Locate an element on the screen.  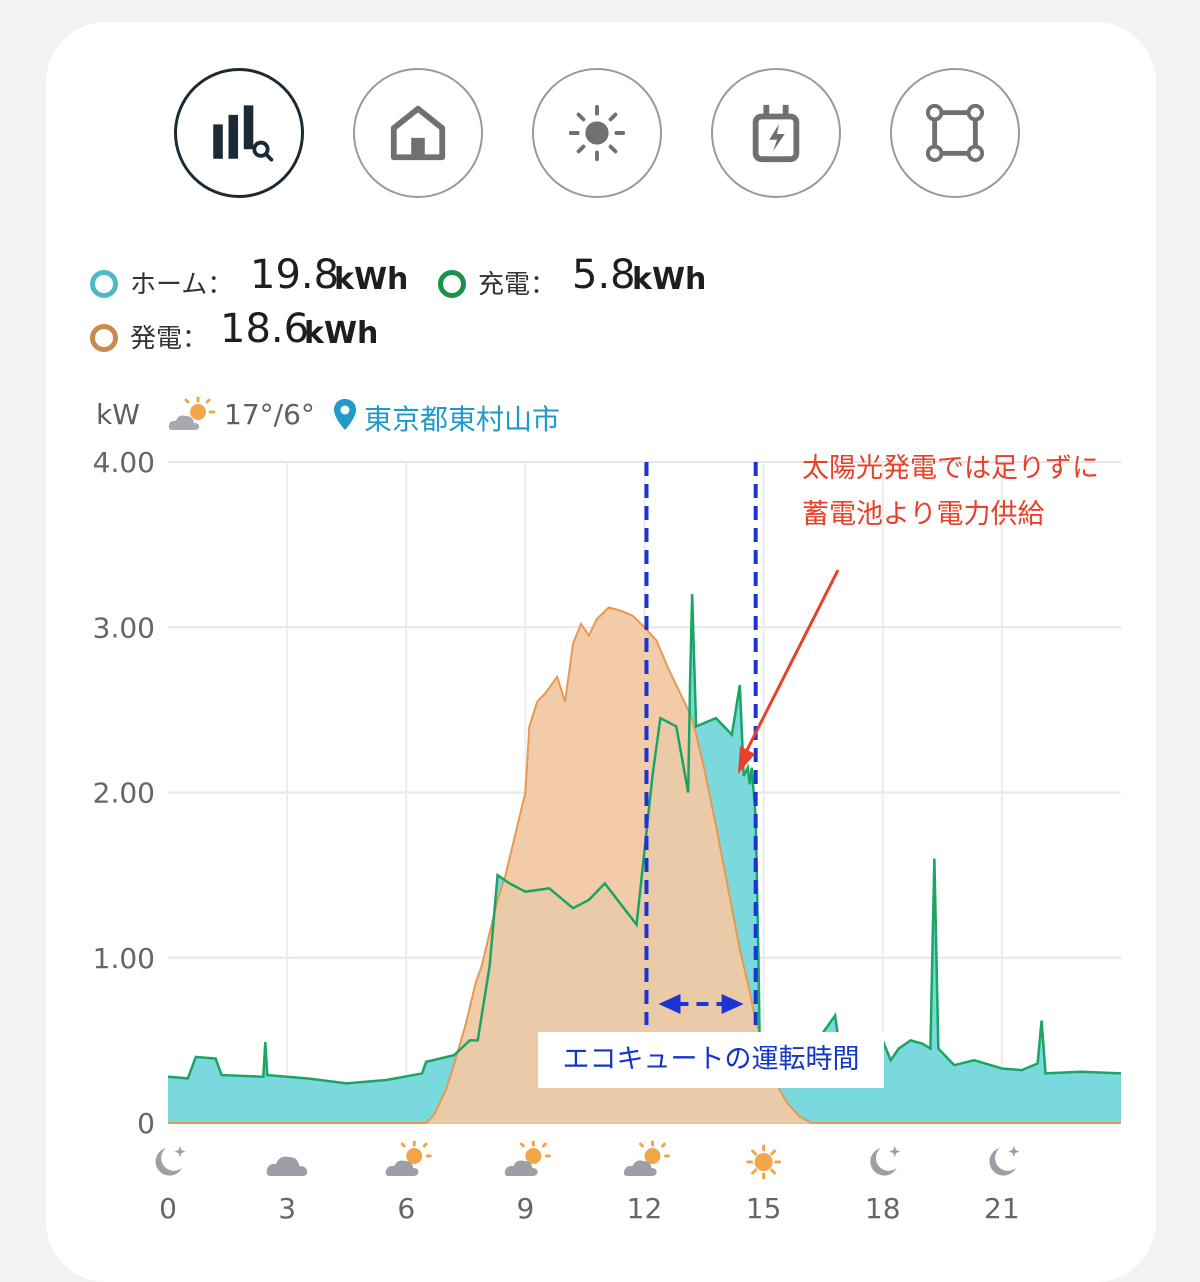
y-tick-label: 1.00 is located at coordinates (124, 958).